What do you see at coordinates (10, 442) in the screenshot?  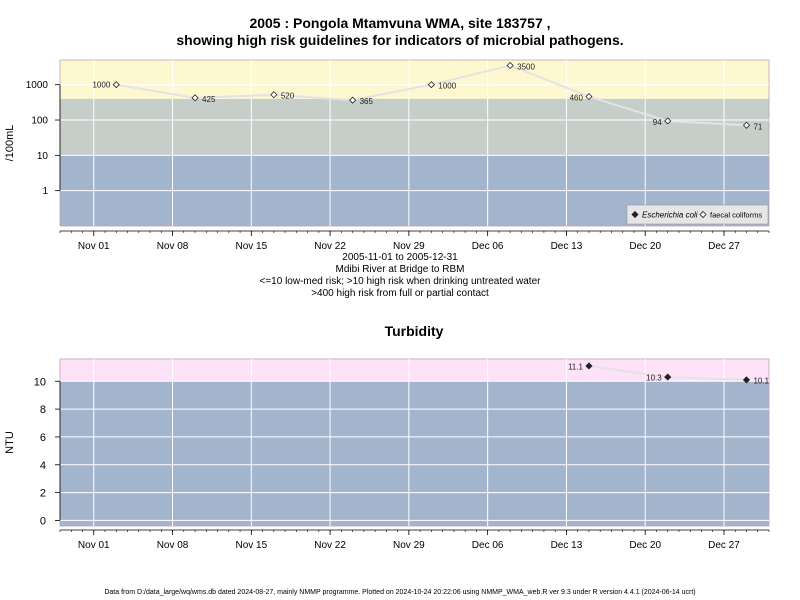 I see `y-axis-label: NTU` at bounding box center [10, 442].